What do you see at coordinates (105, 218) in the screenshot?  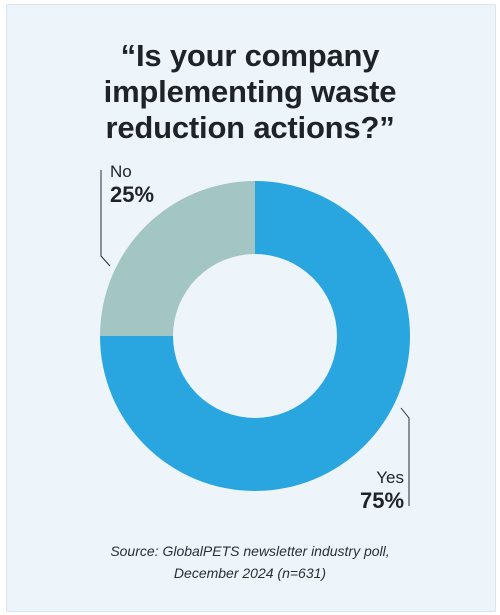 I see `leader-line-no` at bounding box center [105, 218].